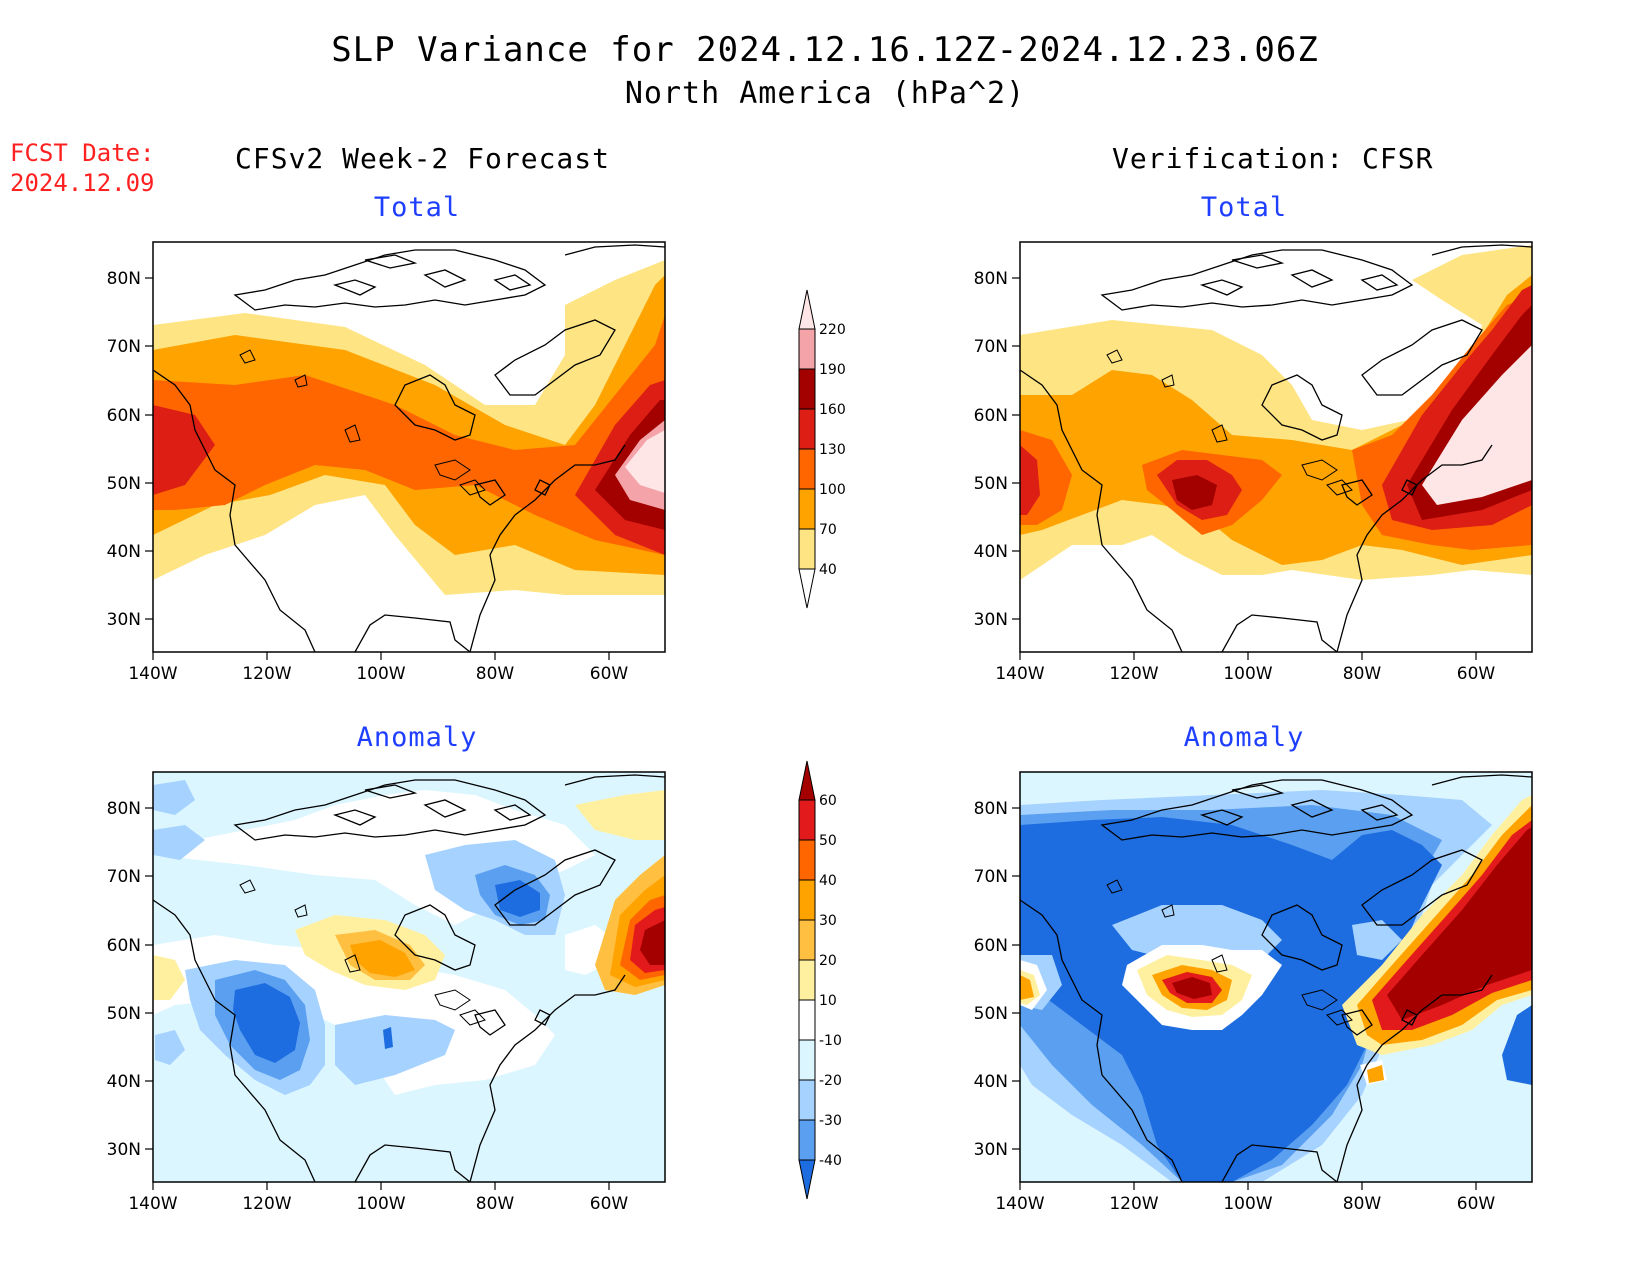 The image size is (1650, 1275). What do you see at coordinates (830, 1081) in the screenshot?
I see `colorbar-label: -20` at bounding box center [830, 1081].